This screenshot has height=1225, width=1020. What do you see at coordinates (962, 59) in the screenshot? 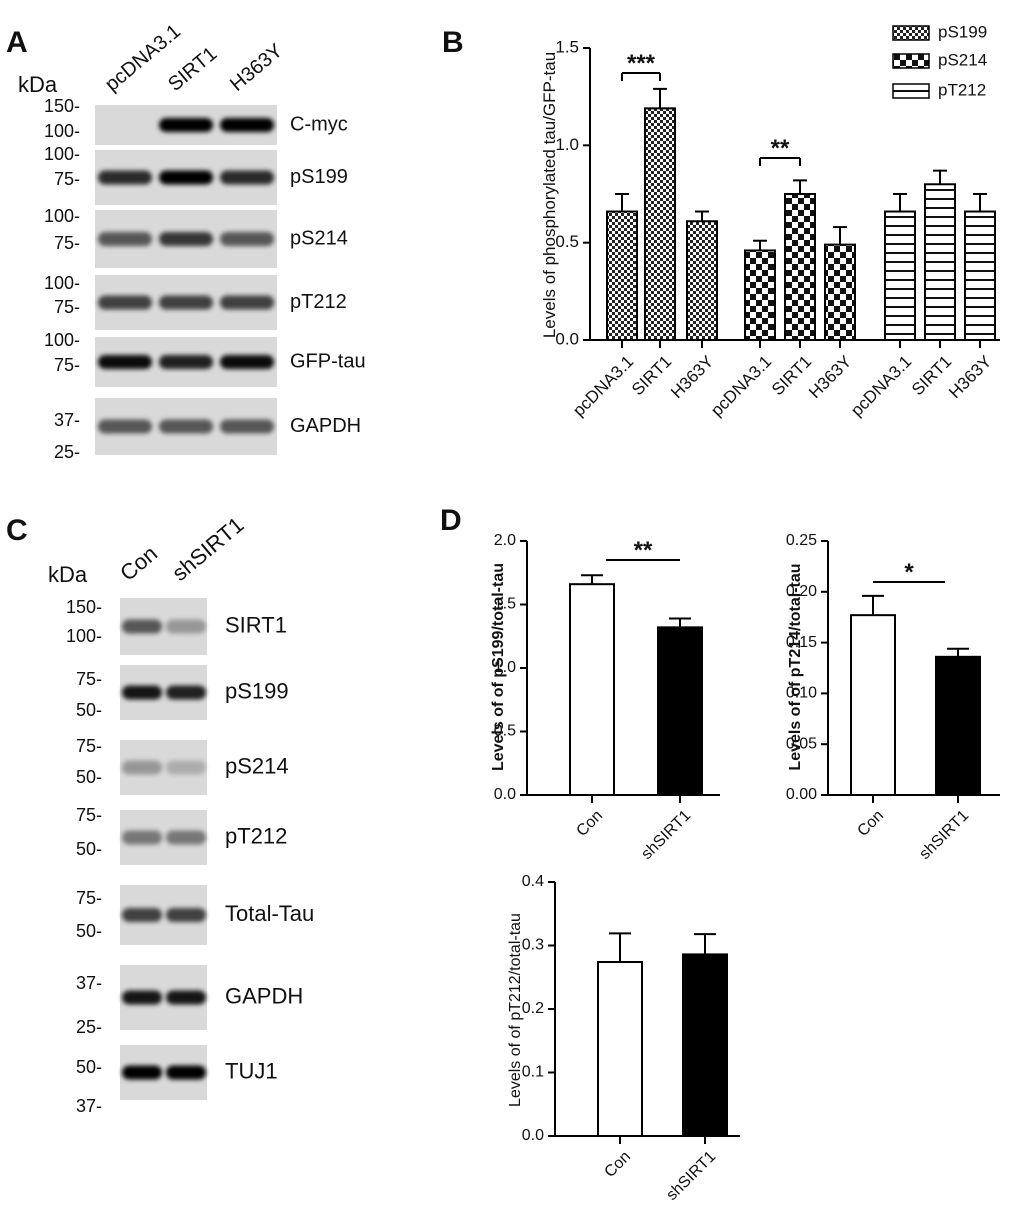
I see `legend-label: pS214` at bounding box center [962, 59].